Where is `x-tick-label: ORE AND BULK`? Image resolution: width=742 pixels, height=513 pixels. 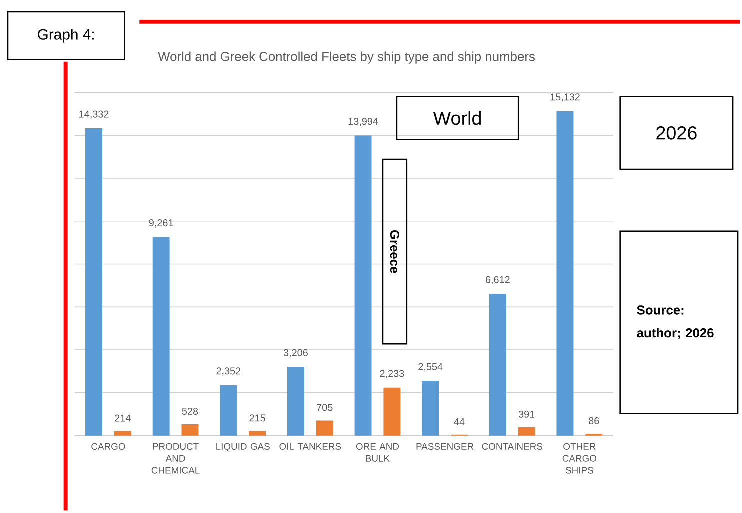
x-tick-label: ORE AND BULK is located at coordinates (378, 453).